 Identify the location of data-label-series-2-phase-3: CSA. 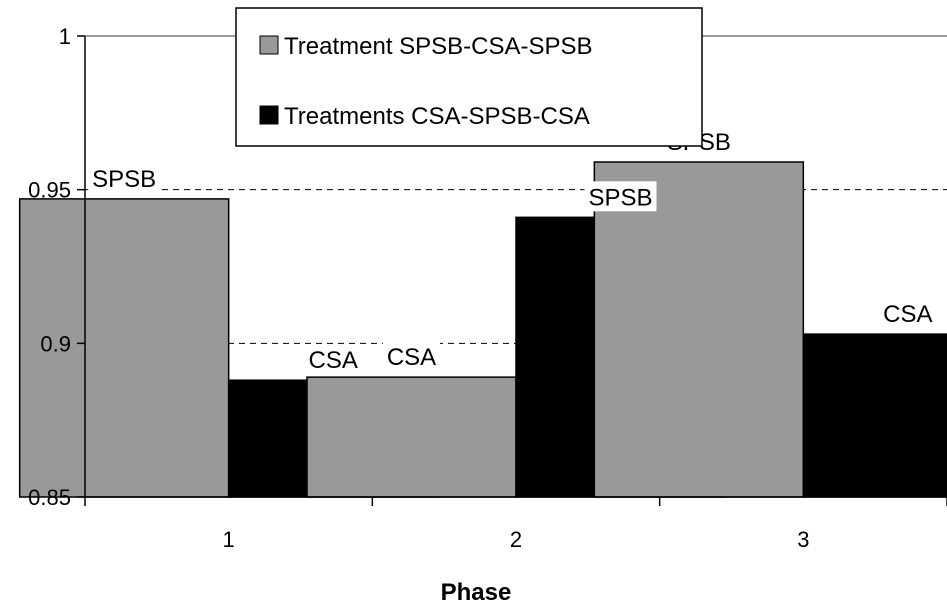
(907, 314).